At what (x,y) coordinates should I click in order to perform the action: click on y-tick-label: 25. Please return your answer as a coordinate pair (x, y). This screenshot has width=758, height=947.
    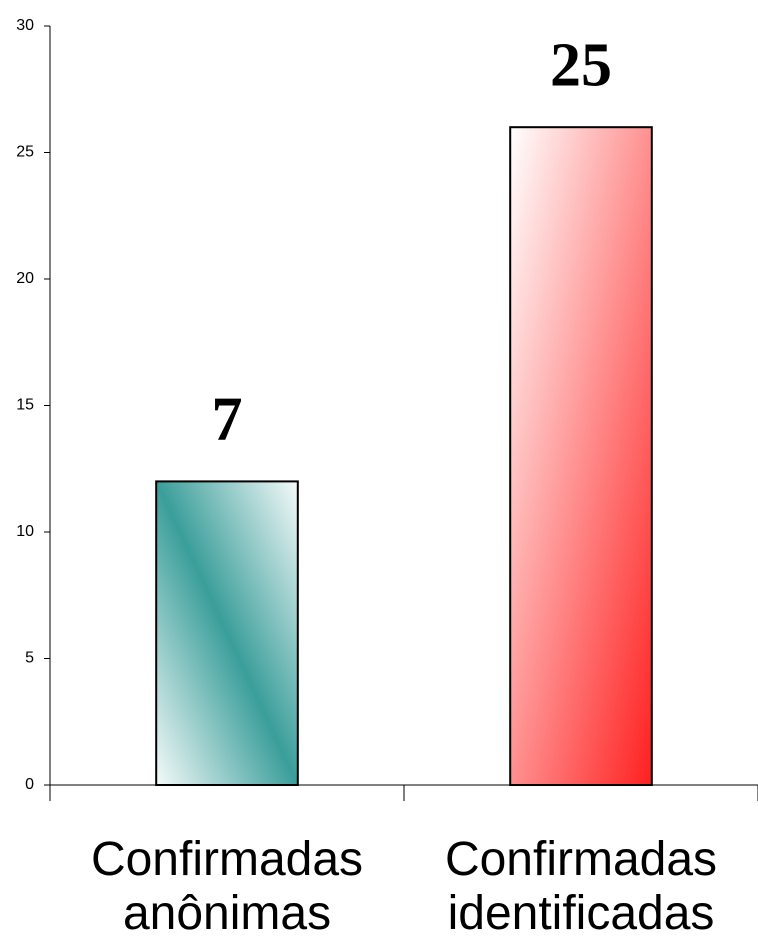
    Looking at the image, I should click on (25, 152).